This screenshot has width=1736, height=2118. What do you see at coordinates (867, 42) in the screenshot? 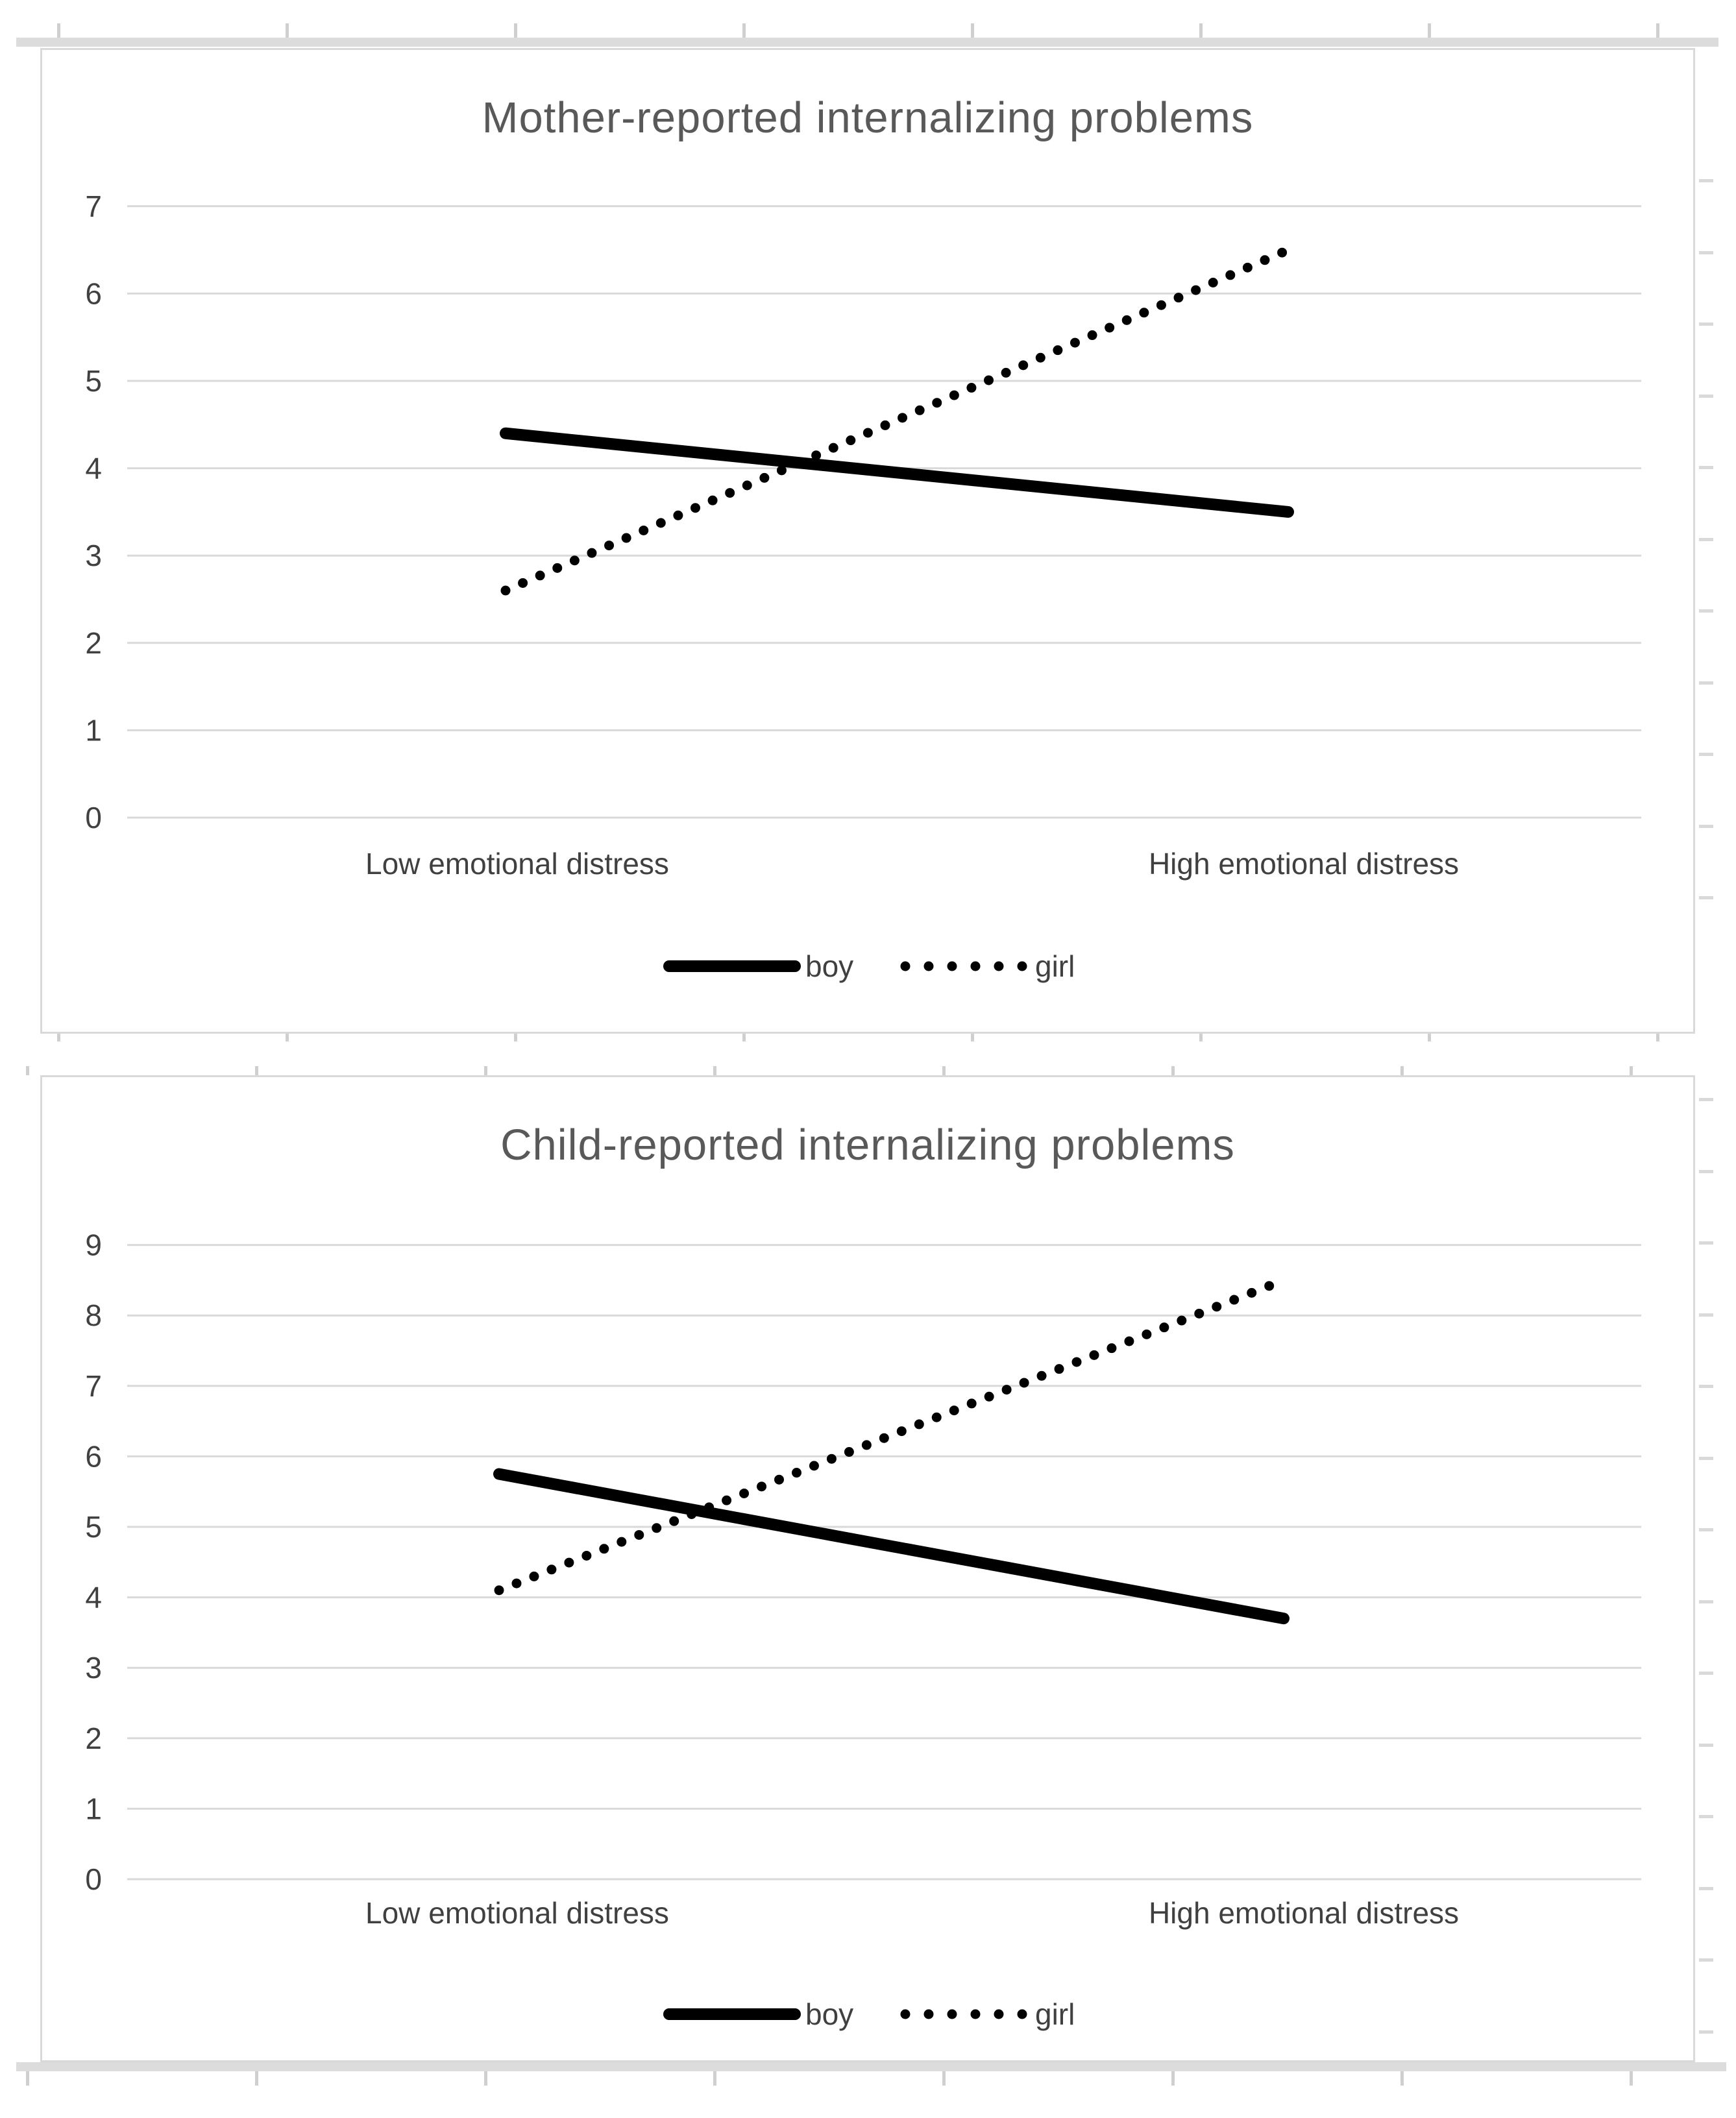
I see `top-frame-fragment` at bounding box center [867, 42].